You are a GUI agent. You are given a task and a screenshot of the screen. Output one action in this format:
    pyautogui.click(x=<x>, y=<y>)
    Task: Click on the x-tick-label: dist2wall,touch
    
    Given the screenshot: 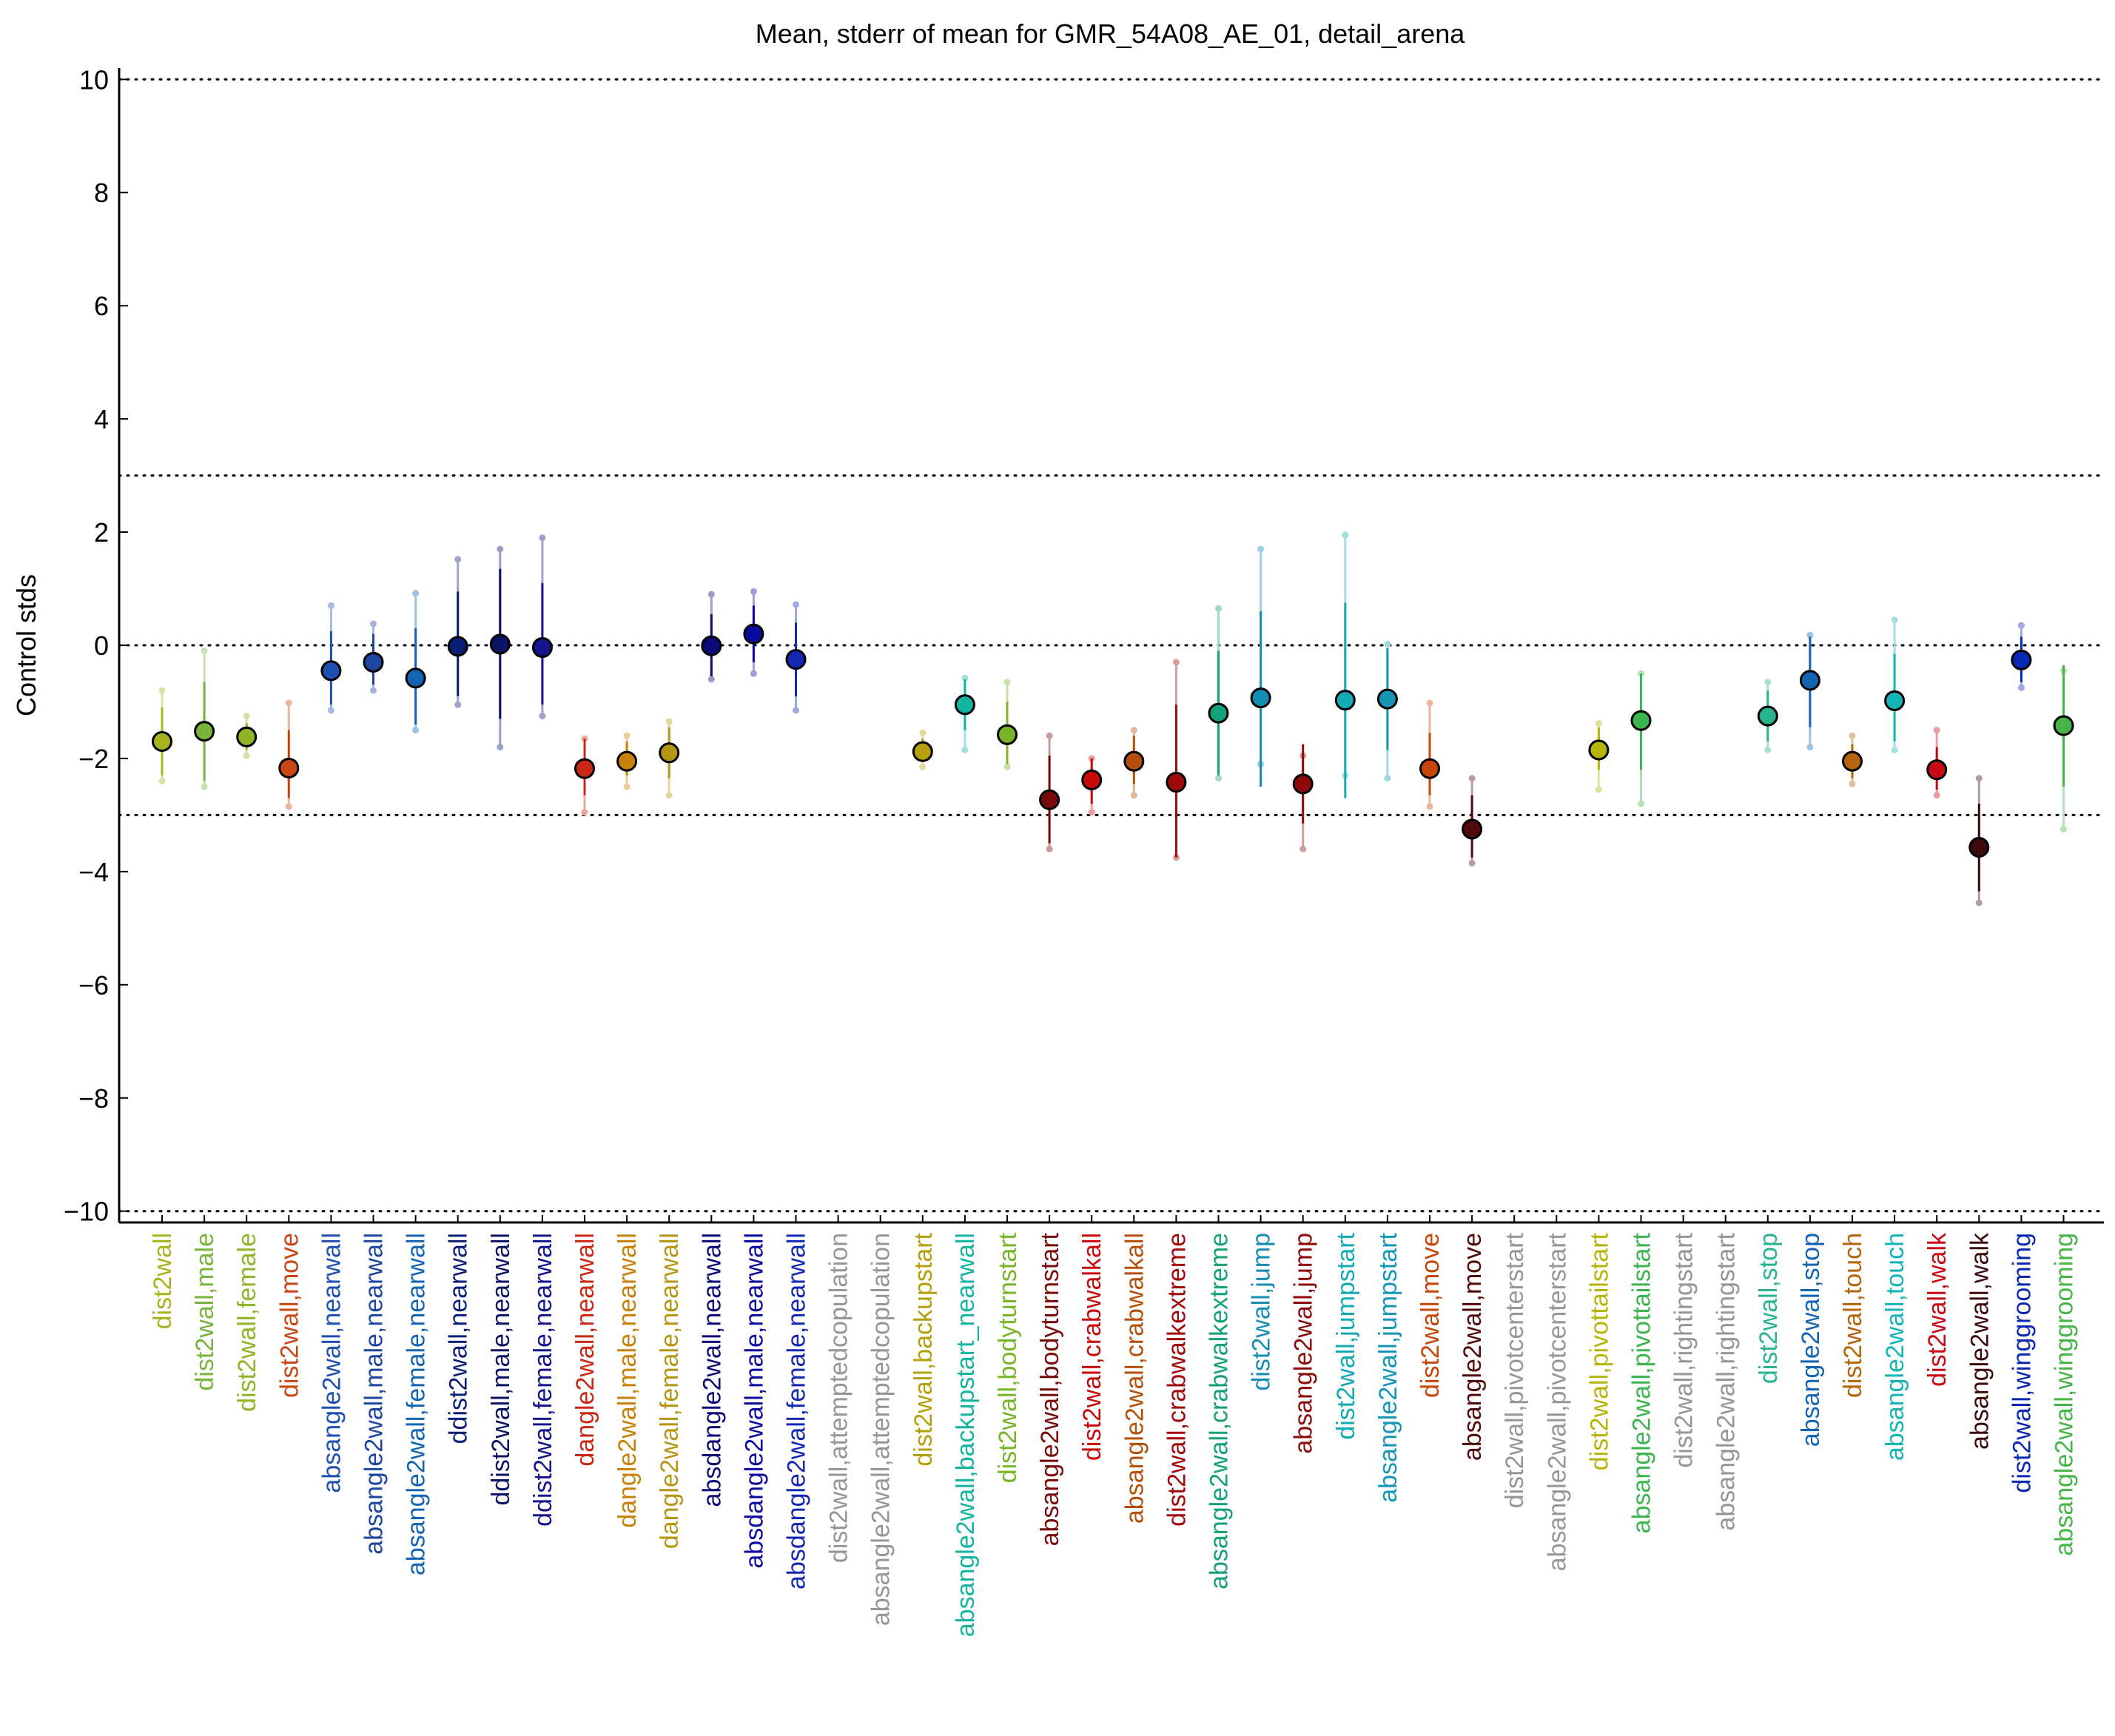 What is the action you would take?
    pyautogui.click(x=1853, y=1315)
    